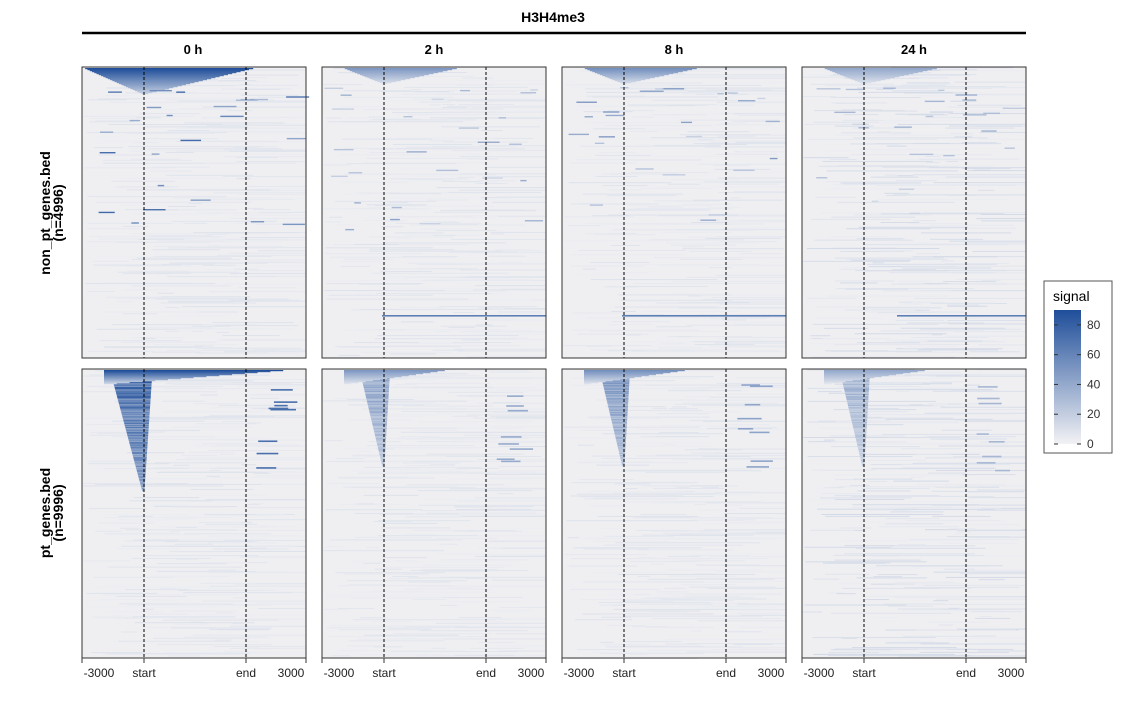 The width and height of the screenshot is (1124, 706). I want to click on panel-border, so click(194, 513).